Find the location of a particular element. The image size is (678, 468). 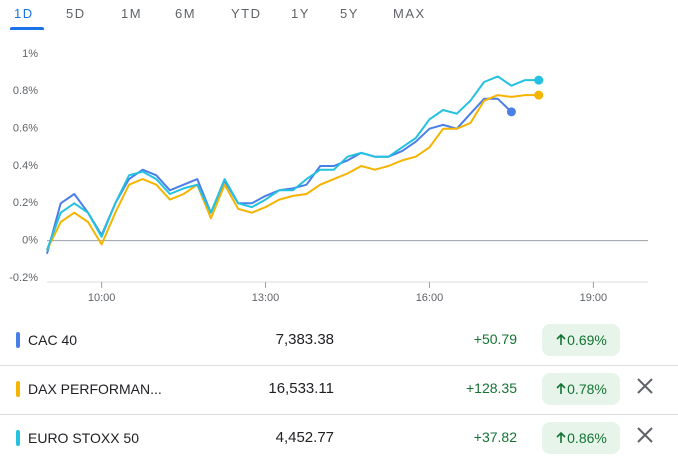

quote-change: +50.79 is located at coordinates (495, 339).